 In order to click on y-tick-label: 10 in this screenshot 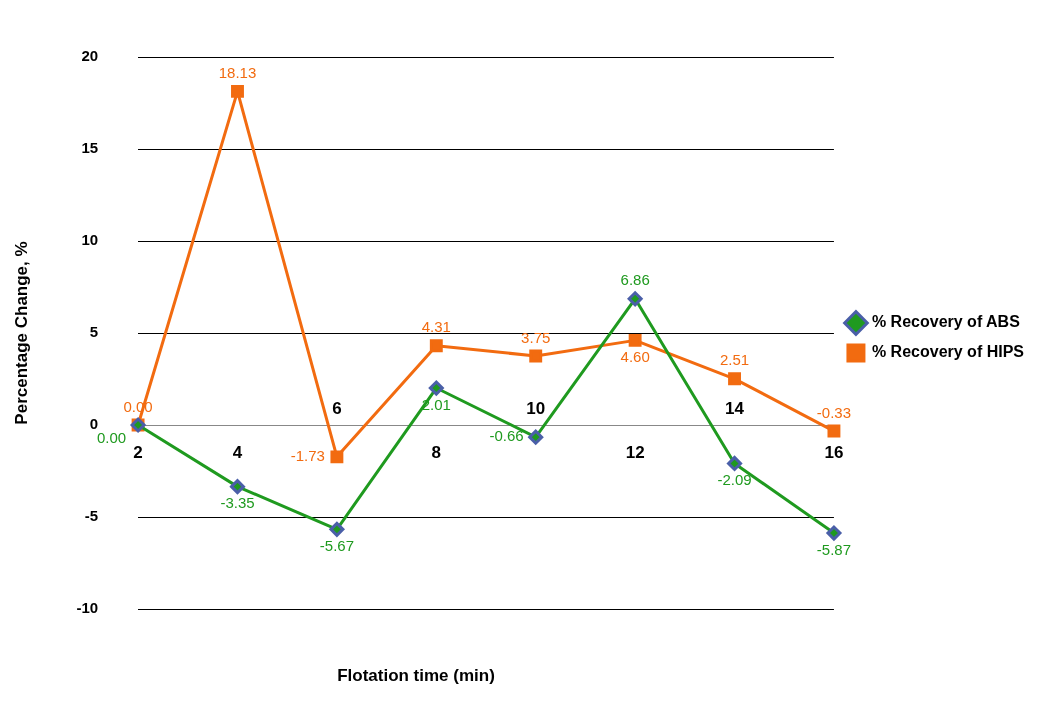, I will do `click(90, 240)`.